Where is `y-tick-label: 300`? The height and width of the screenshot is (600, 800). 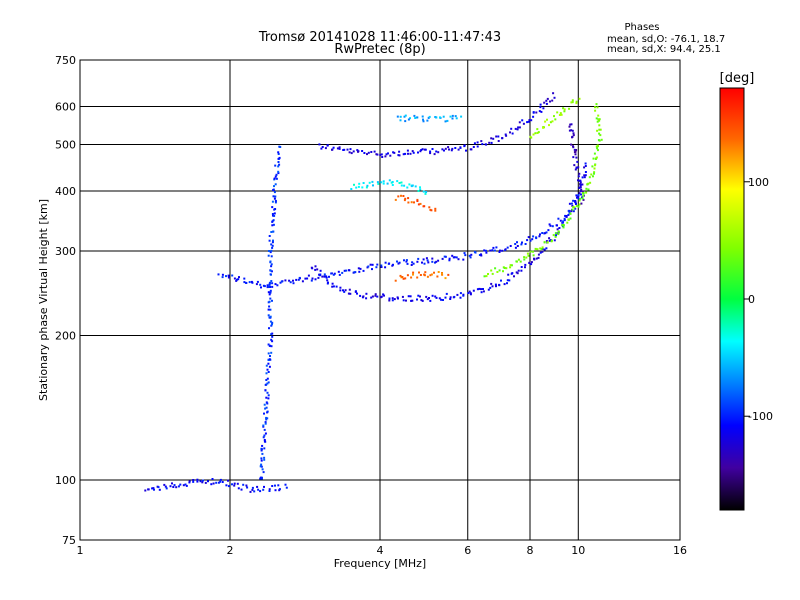 y-tick-label: 300 is located at coordinates (65, 251).